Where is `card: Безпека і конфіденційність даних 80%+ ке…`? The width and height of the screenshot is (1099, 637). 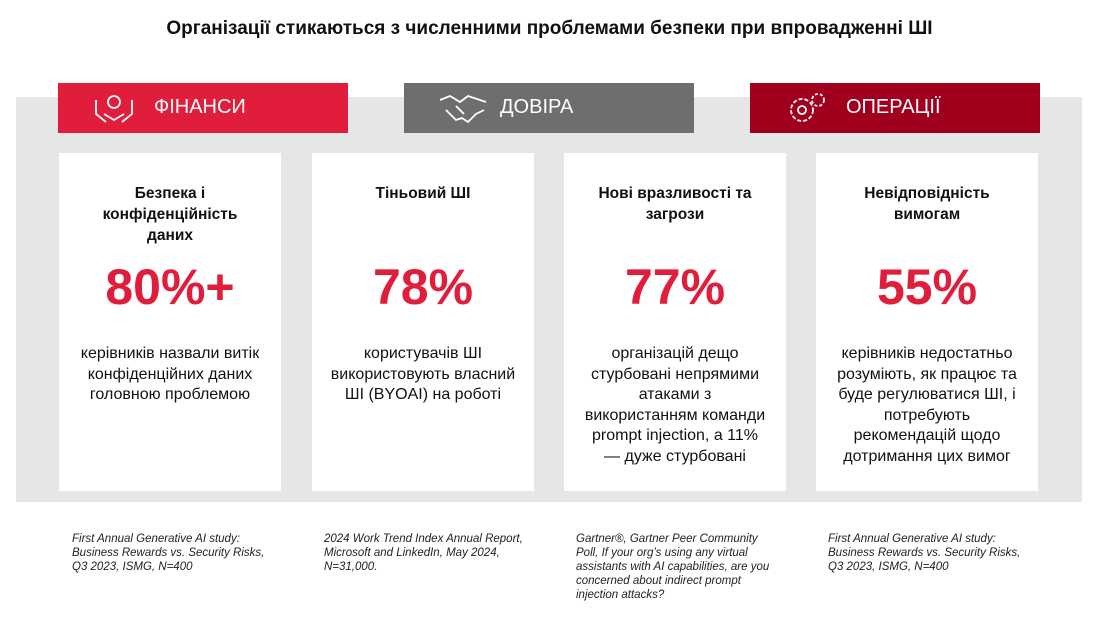 card: Безпека і конфіденційність даних 80%+ ке… is located at coordinates (170, 322).